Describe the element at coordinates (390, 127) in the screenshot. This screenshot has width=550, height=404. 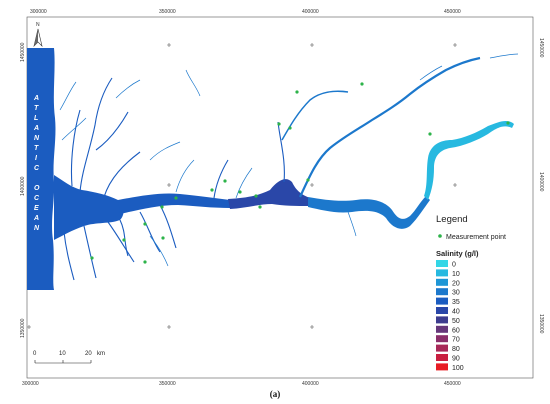
I see `northern-tributary` at that location.